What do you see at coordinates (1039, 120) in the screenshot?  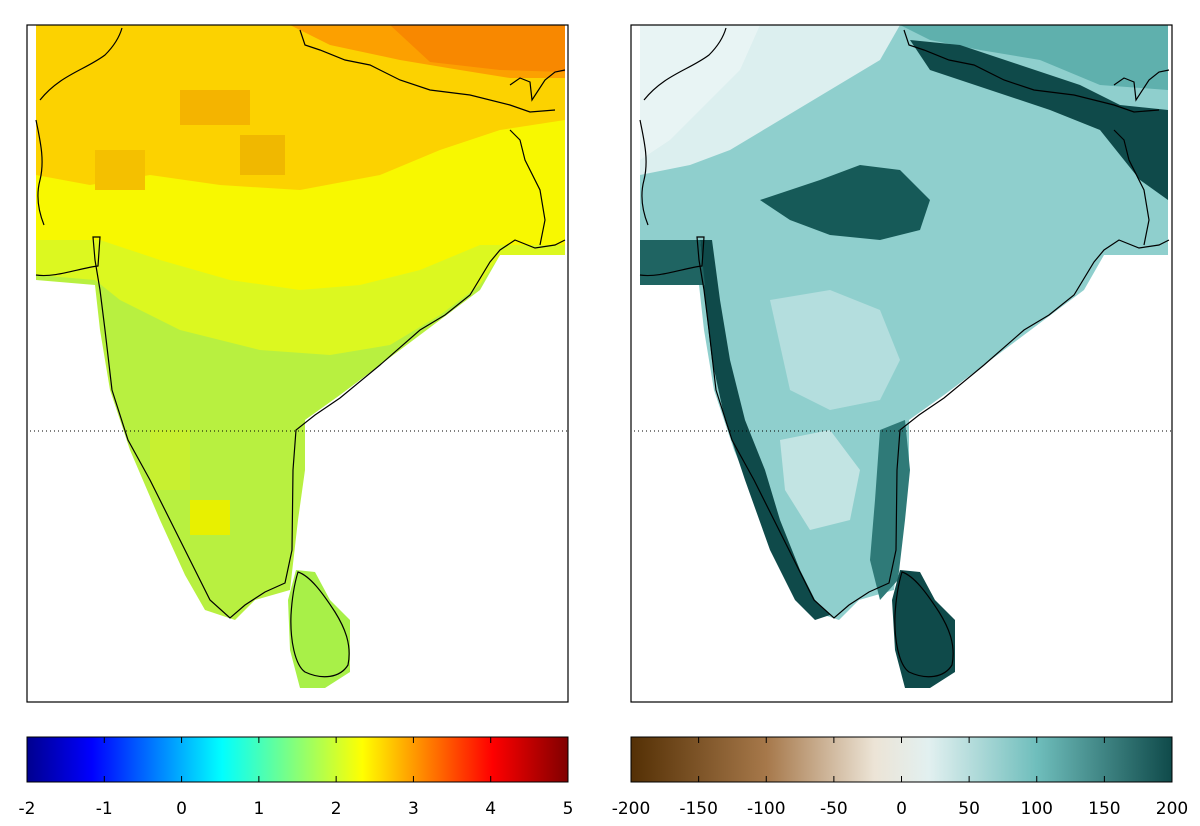 I see `wettest-northeast` at bounding box center [1039, 120].